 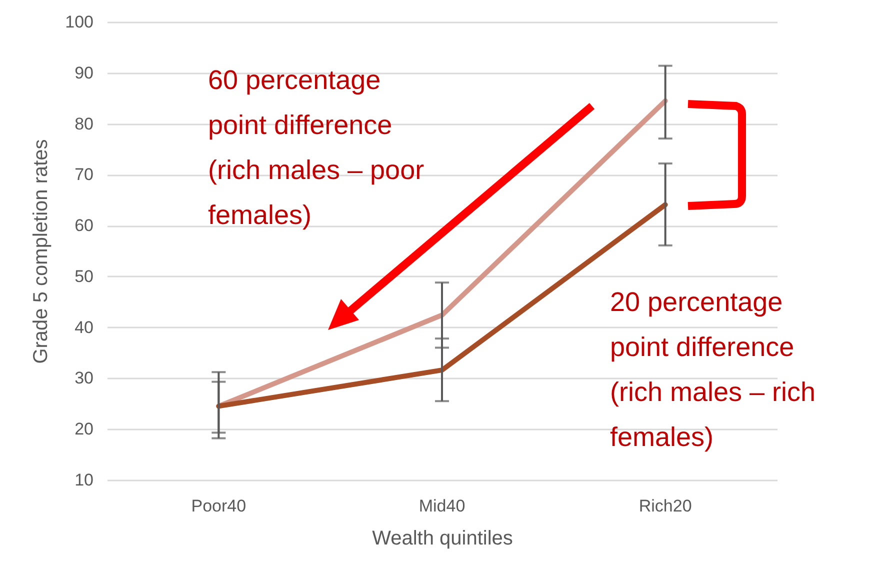 What do you see at coordinates (84, 174) in the screenshot?
I see `y-tick-label: 70` at bounding box center [84, 174].